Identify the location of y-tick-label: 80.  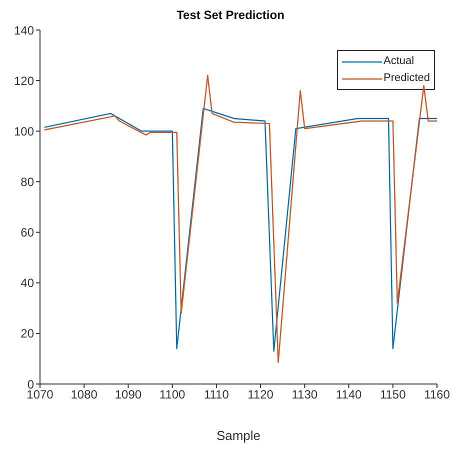
(27, 181).